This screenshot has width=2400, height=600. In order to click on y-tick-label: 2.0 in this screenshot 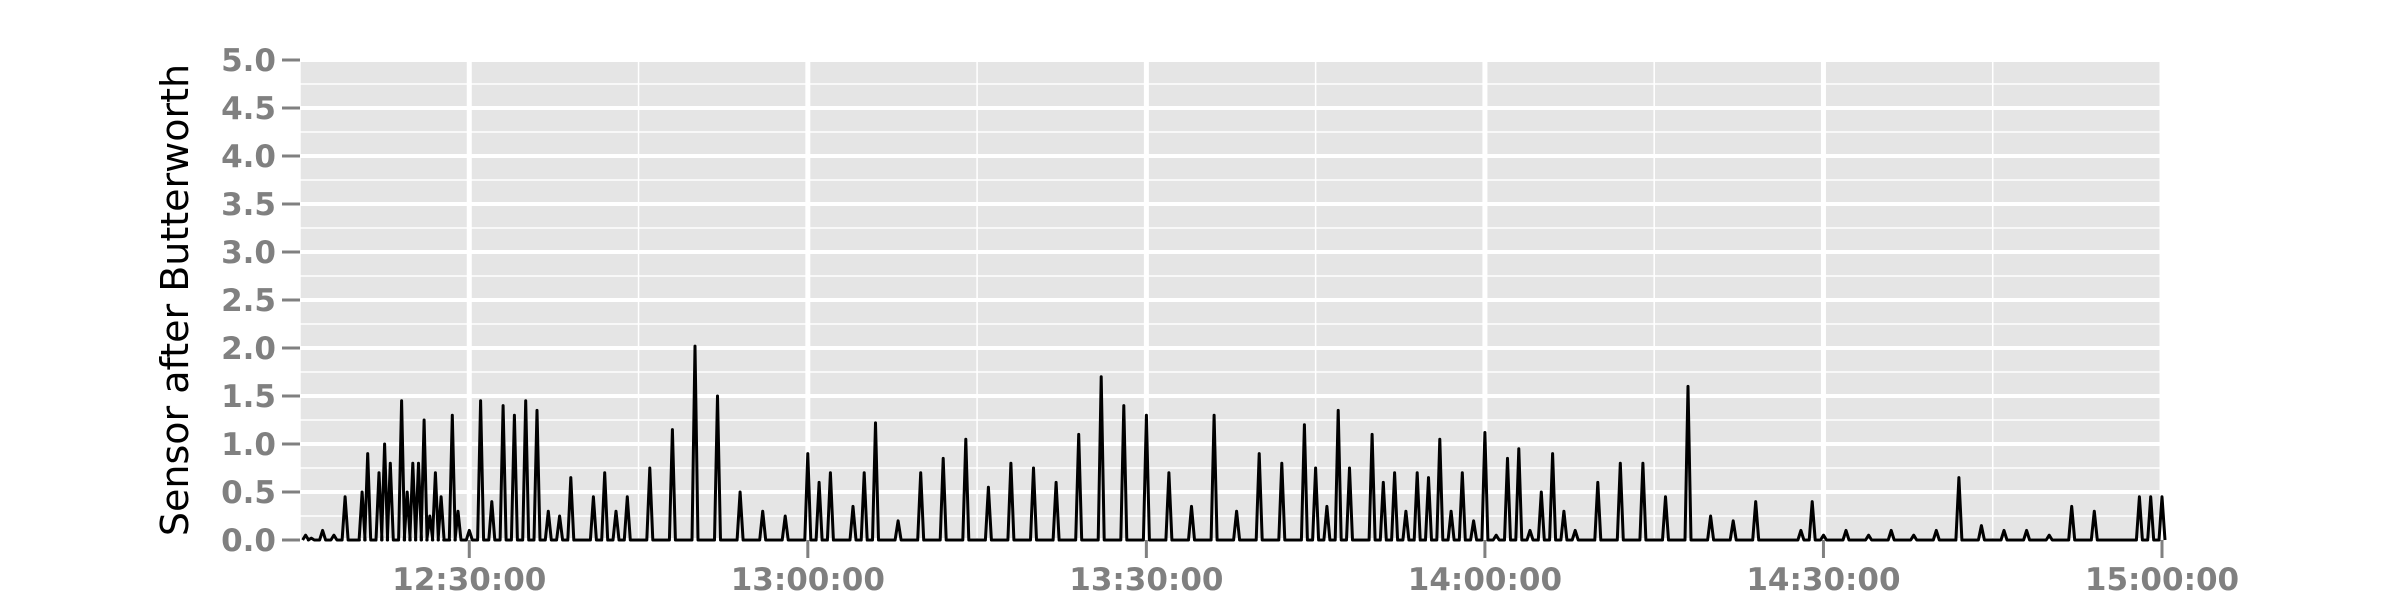, I will do `click(248, 349)`.